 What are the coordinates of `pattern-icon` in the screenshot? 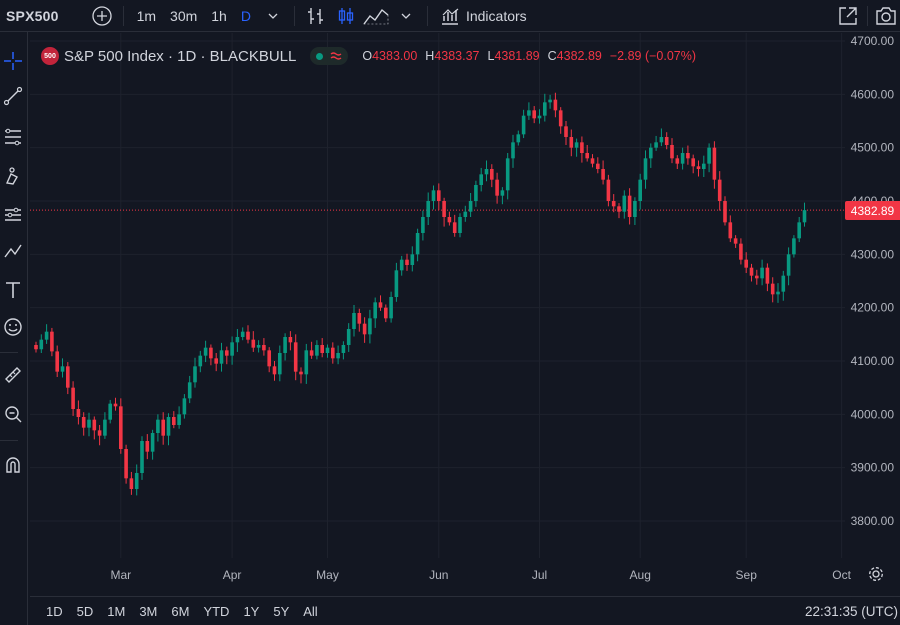 It's located at (13, 251).